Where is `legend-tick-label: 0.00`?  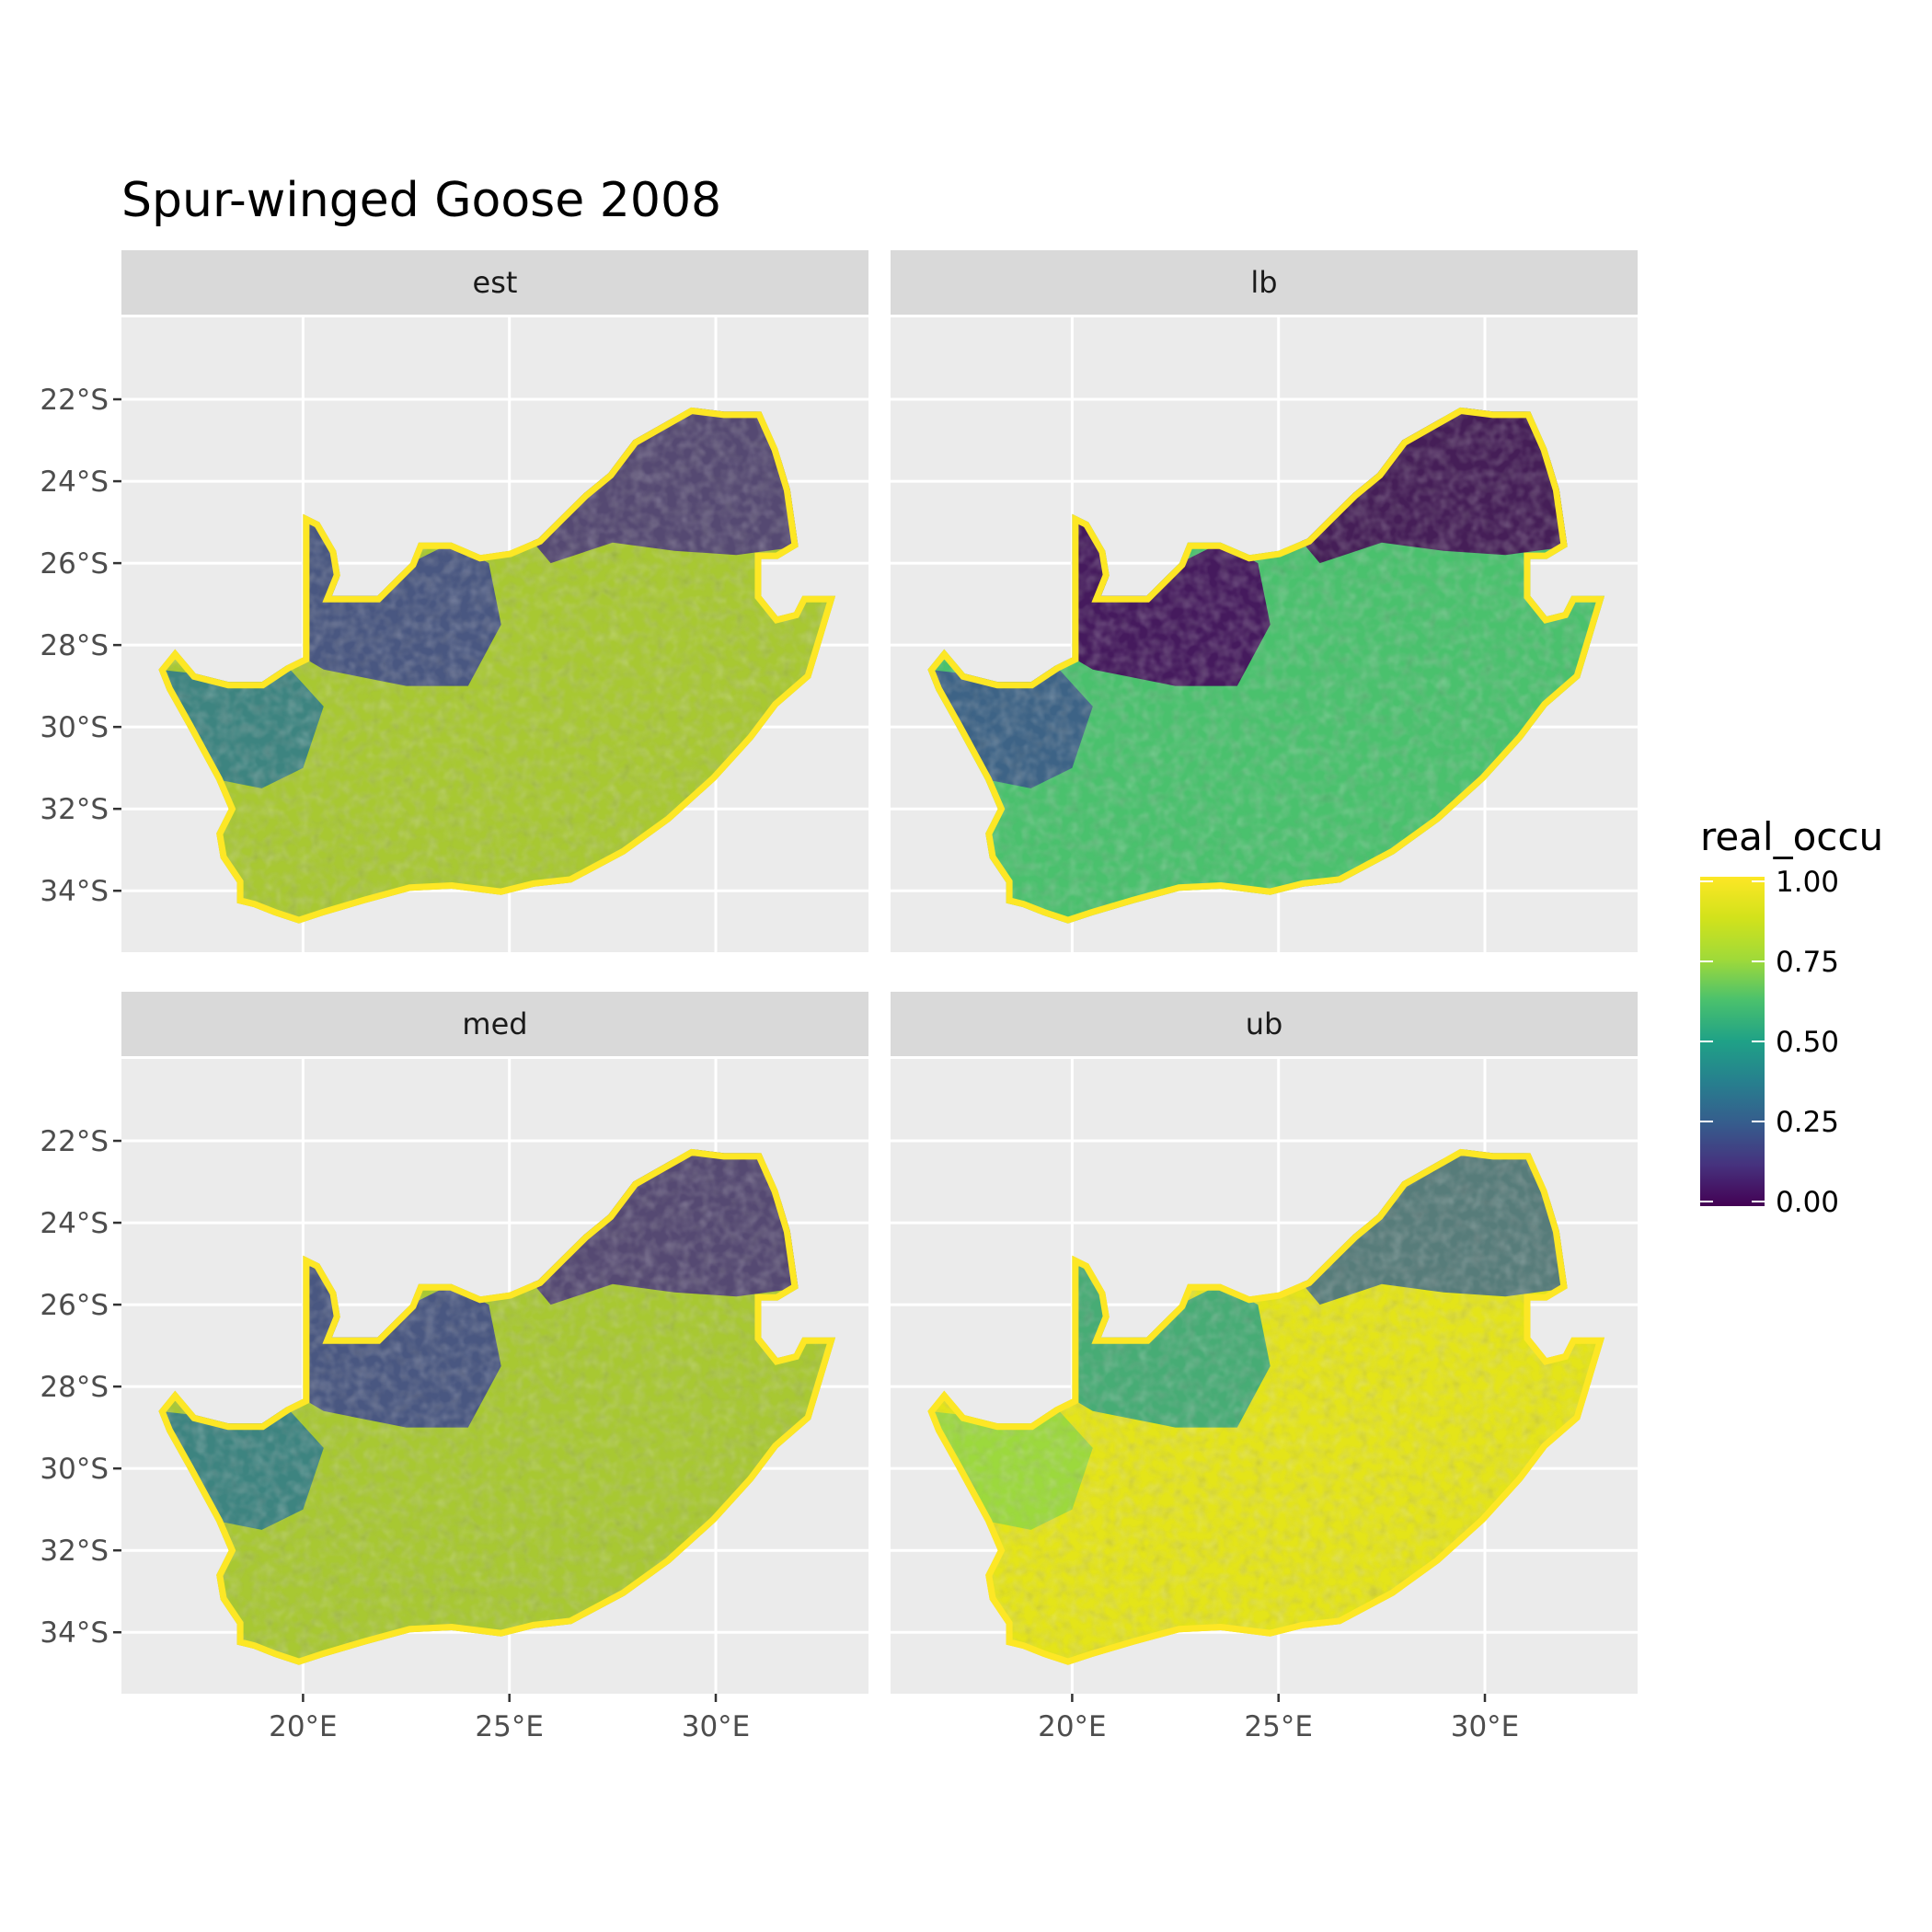
legend-tick-label: 0.00 is located at coordinates (1807, 1202).